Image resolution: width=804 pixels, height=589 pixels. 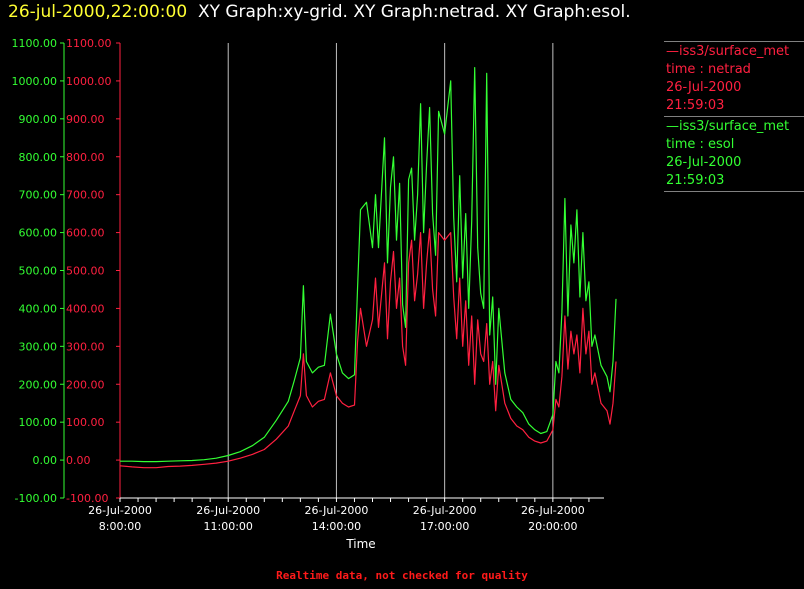 I want to click on y-tick-label-esol: 900.00, so click(x=38, y=119).